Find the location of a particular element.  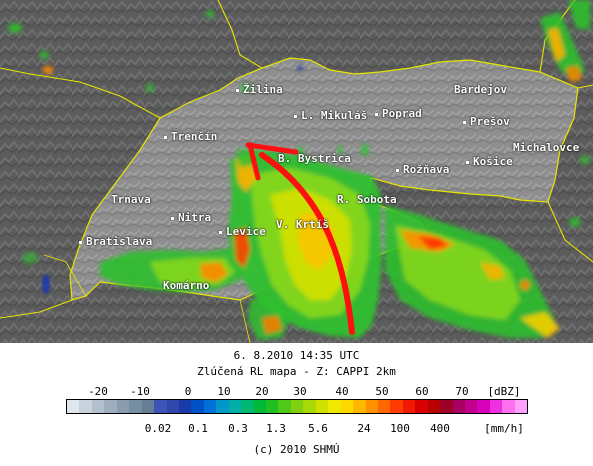

border-hu-ua is located at coordinates (570, 232).